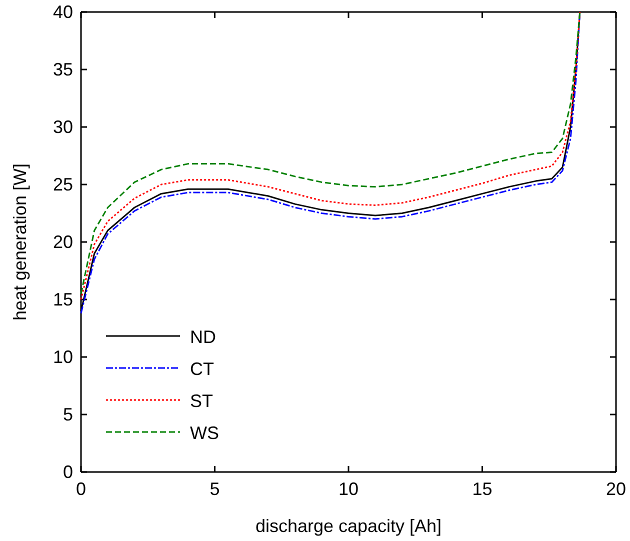 The width and height of the screenshot is (630, 541). Describe the element at coordinates (62, 356) in the screenshot. I see `y-tick-label: 10` at that location.